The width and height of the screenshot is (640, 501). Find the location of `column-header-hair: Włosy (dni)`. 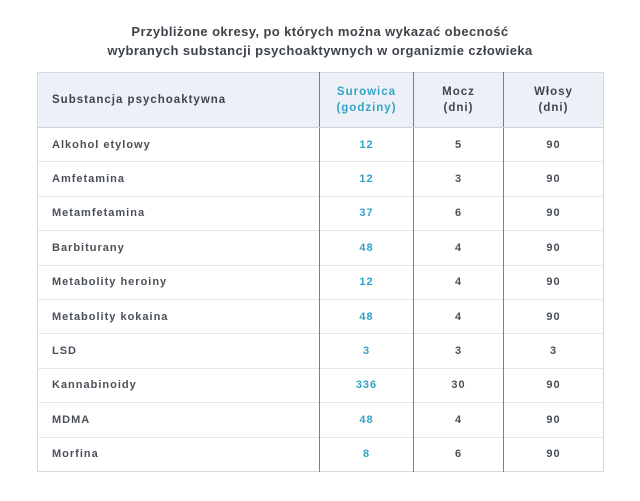

column-header-hair: Włosy (dni) is located at coordinates (553, 100).